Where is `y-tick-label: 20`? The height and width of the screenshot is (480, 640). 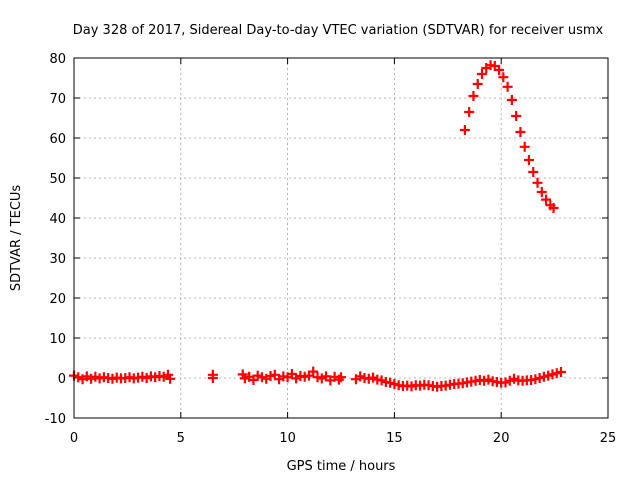
y-tick-label: 20 is located at coordinates (57, 299).